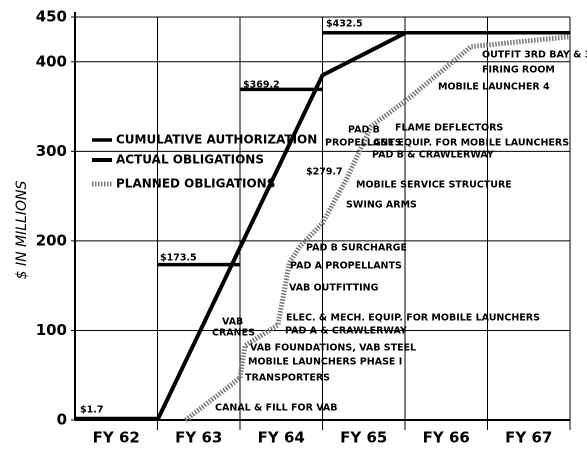 The image size is (587, 453). Describe the element at coordinates (449, 128) in the screenshot. I see `annotation: FLAME DEFLECTORS` at that location.